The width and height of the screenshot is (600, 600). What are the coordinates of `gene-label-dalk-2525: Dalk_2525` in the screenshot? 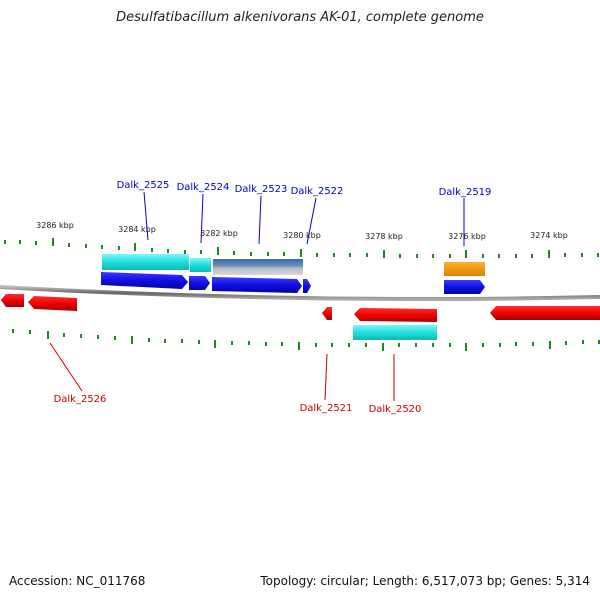 It's located at (143, 185).